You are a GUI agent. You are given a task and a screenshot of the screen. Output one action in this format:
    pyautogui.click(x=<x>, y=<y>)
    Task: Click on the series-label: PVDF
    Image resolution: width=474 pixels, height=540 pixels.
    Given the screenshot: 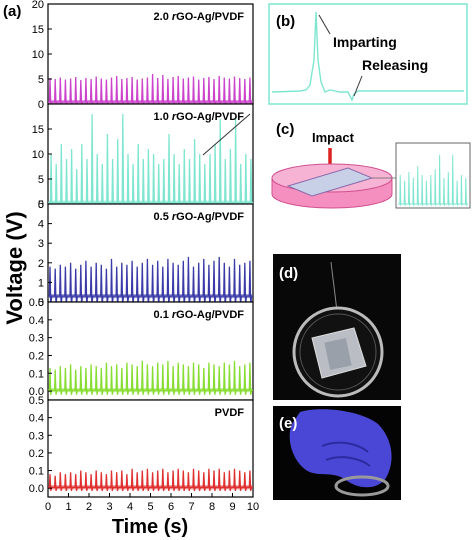 What is the action you would take?
    pyautogui.click(x=230, y=413)
    